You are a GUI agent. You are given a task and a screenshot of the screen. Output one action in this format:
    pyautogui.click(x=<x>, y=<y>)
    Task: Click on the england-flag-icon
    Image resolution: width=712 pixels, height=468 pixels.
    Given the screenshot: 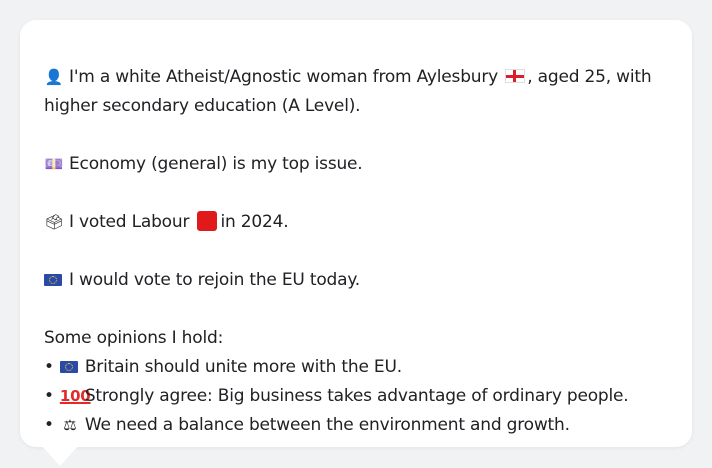 What is the action you would take?
    pyautogui.click(x=515, y=76)
    